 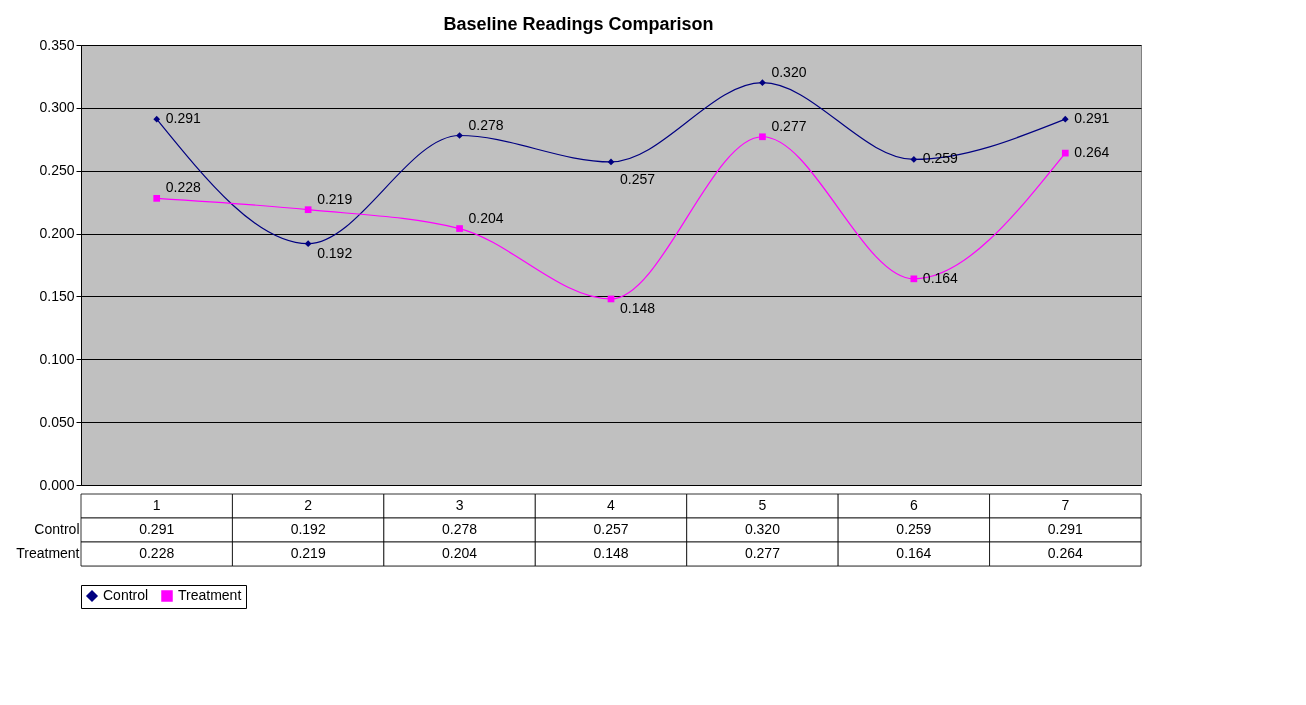 I want to click on text: 0.320, so click(x=789, y=71).